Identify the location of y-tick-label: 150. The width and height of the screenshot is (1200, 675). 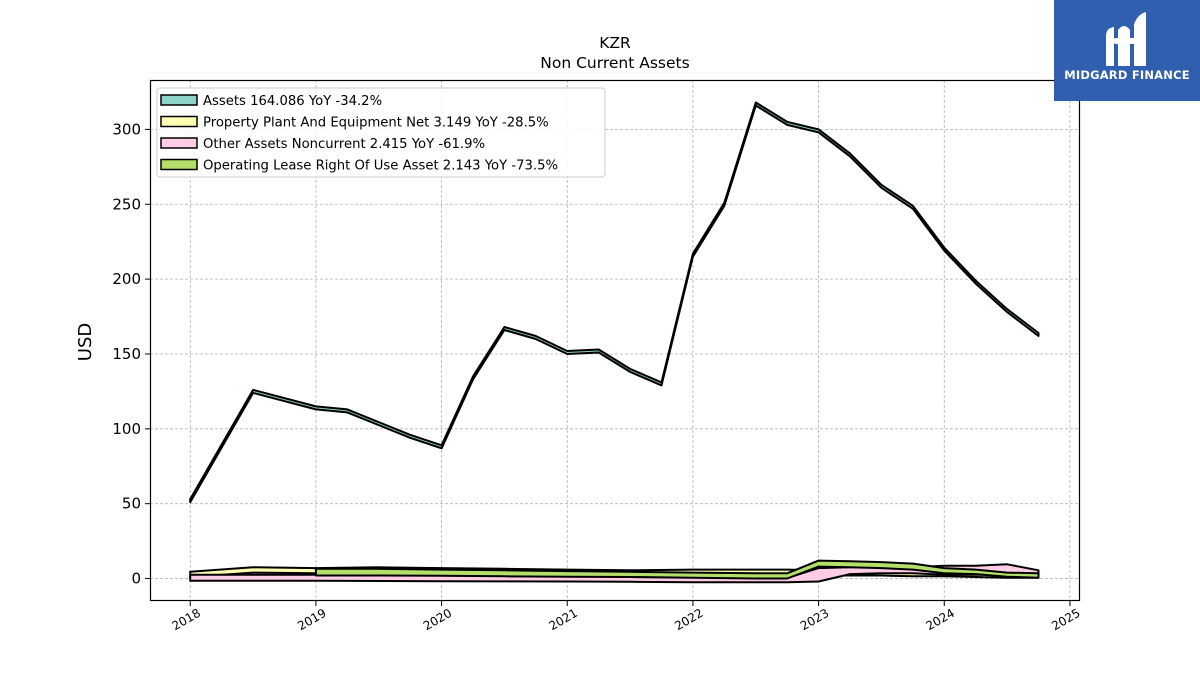
(126, 354).